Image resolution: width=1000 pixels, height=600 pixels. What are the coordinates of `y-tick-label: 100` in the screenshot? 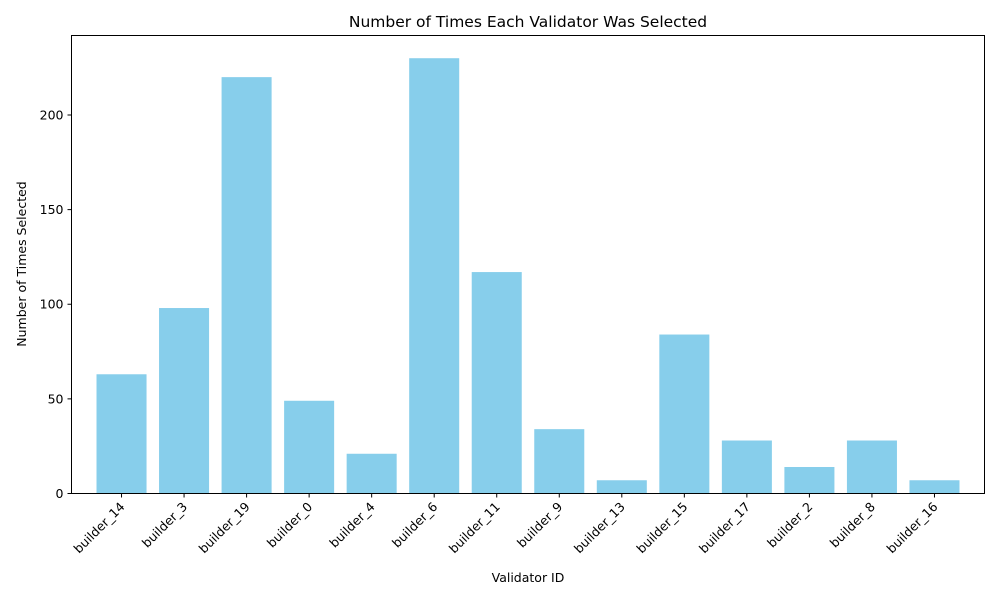 It's located at (52, 304).